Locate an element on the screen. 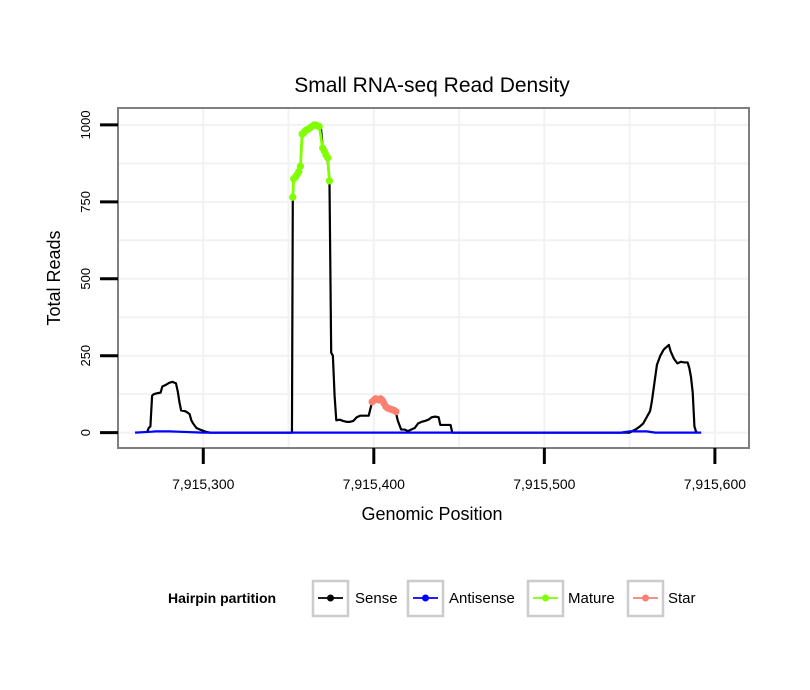 The image size is (810, 690). legend-item-star: Star is located at coordinates (661, 598).